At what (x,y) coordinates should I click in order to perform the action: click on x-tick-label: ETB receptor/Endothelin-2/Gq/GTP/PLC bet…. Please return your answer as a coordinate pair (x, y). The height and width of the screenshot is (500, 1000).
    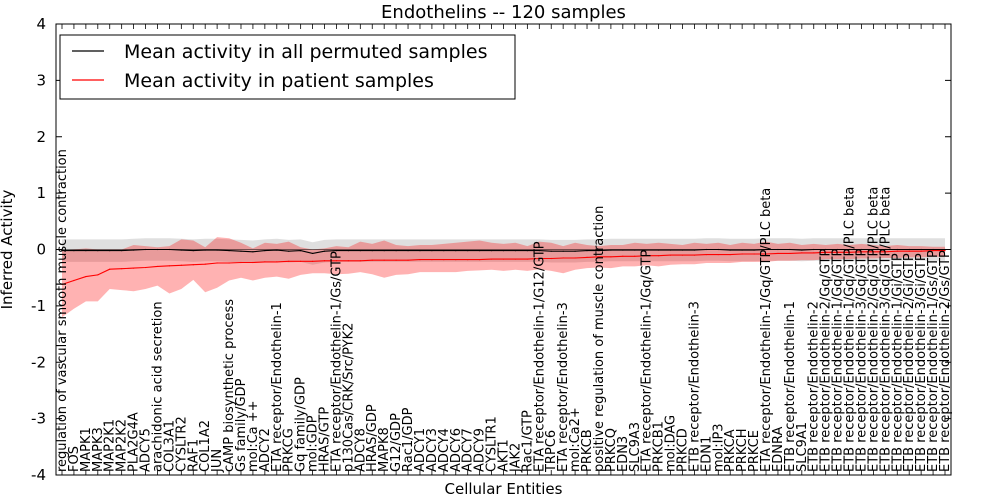
    Looking at the image, I should click on (873, 329).